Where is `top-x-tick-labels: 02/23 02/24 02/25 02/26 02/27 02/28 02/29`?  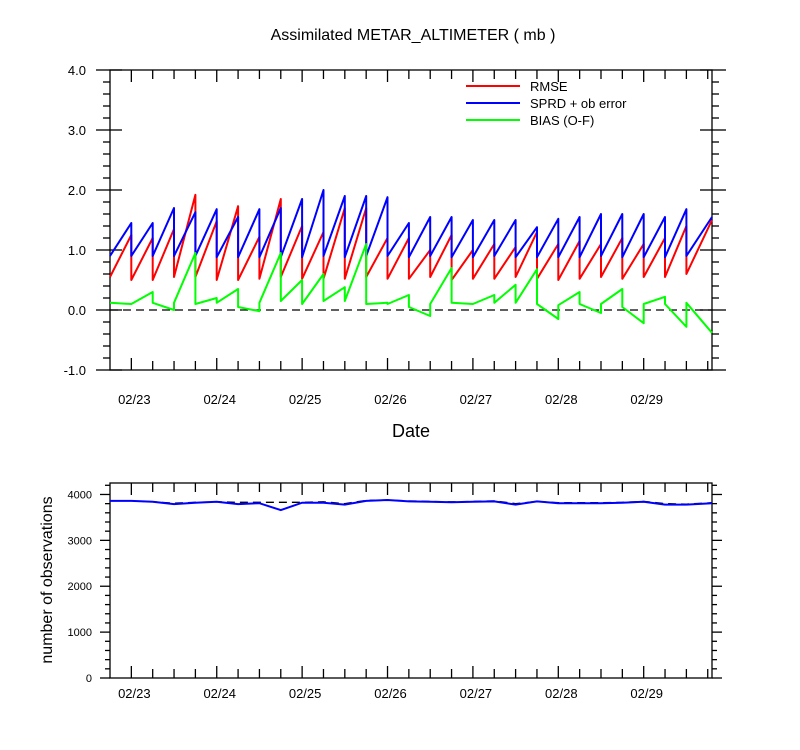 top-x-tick-labels: 02/23 02/24 02/25 02/26 02/27 02/28 02/29 is located at coordinates (390, 399).